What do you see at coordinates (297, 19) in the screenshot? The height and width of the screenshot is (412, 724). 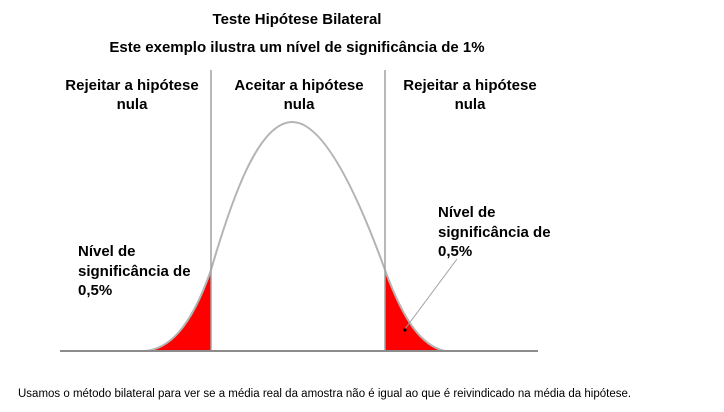 I see `diagram-title: Teste Hipótese Bilateral` at bounding box center [297, 19].